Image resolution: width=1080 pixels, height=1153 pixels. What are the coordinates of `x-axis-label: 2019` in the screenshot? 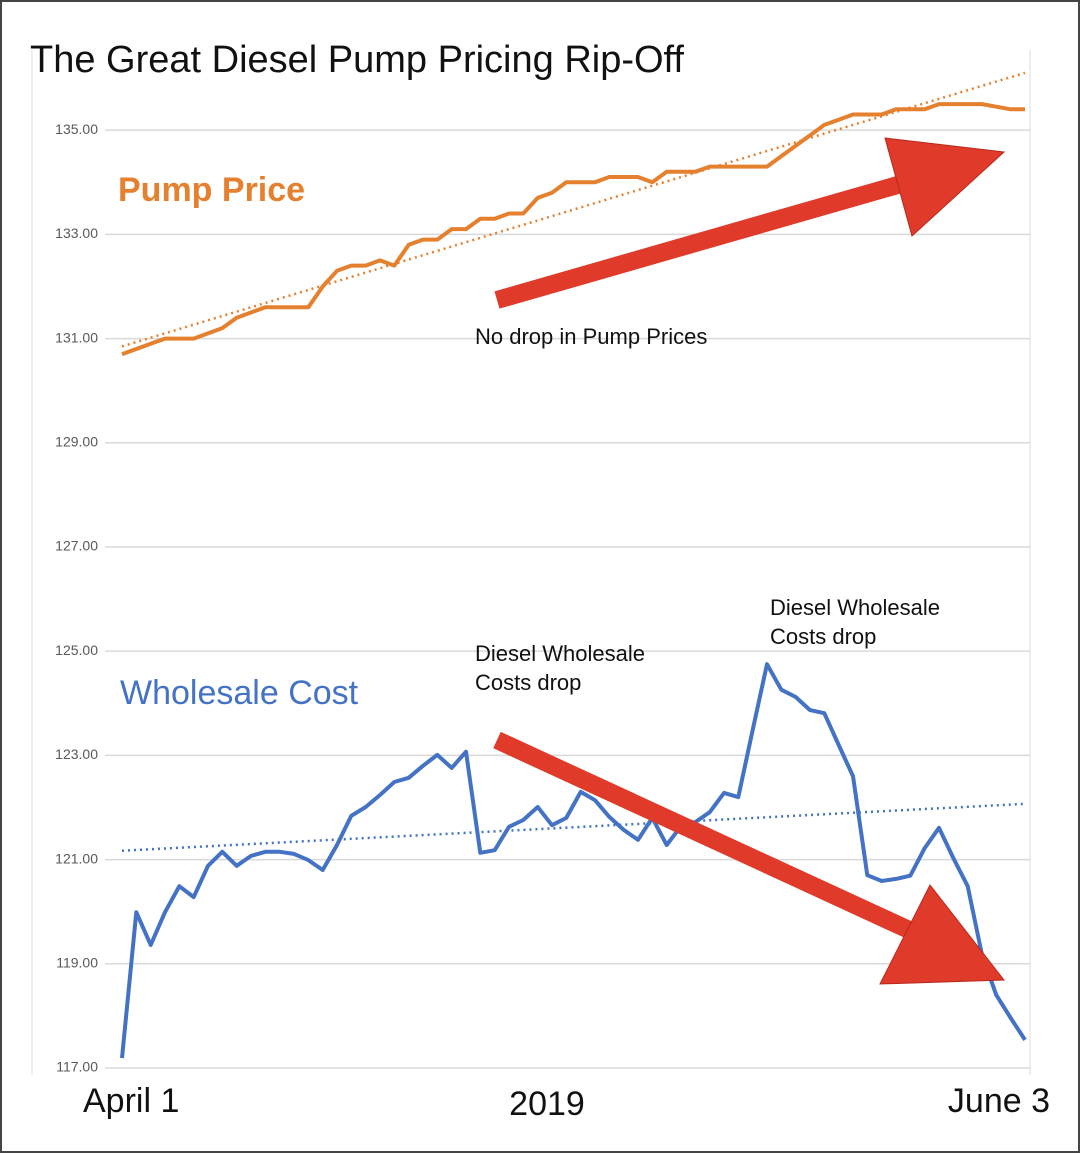 It's located at (547, 1104).